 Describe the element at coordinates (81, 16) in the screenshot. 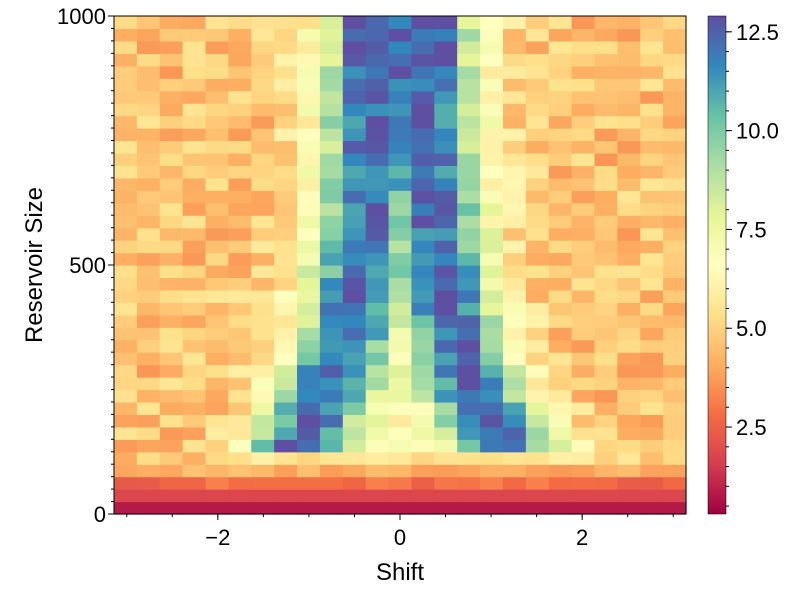

I see `y-tick-label: 1000` at that location.